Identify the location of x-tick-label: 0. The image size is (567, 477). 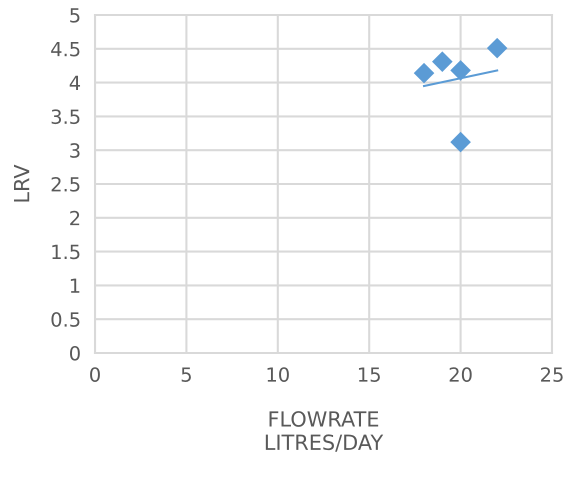
(95, 374).